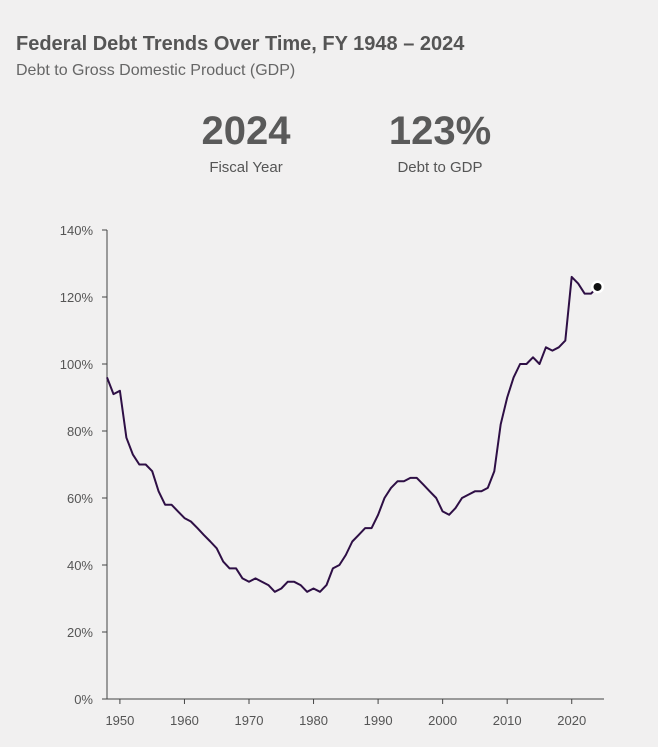 The width and height of the screenshot is (658, 747). What do you see at coordinates (80, 498) in the screenshot?
I see `y-tick-label: 60%` at bounding box center [80, 498].